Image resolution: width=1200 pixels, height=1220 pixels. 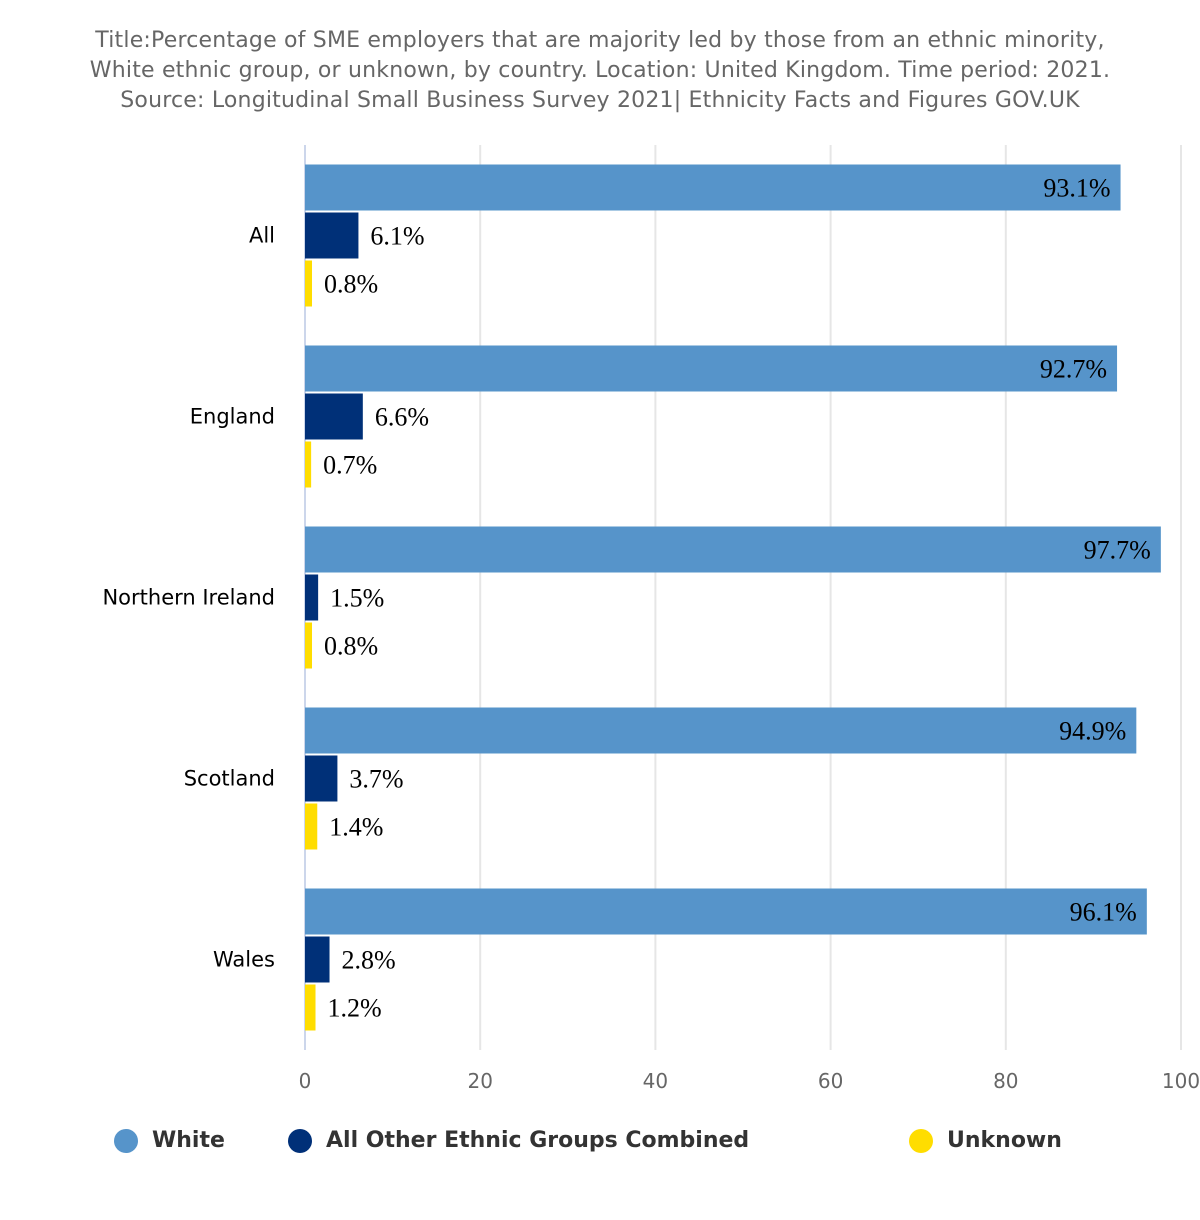 I want to click on bar-scotland-white, so click(x=721, y=730).